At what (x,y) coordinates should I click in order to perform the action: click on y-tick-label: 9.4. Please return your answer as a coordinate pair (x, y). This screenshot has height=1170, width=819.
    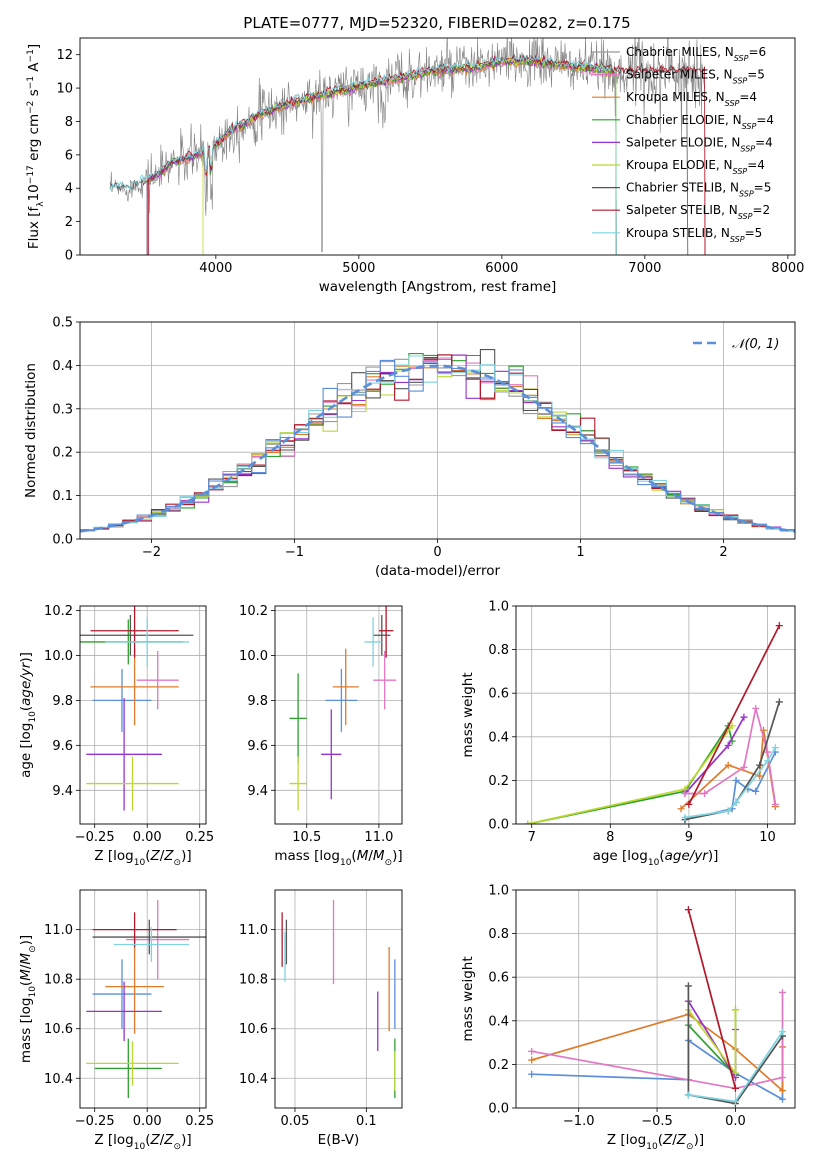
    Looking at the image, I should click on (62, 791).